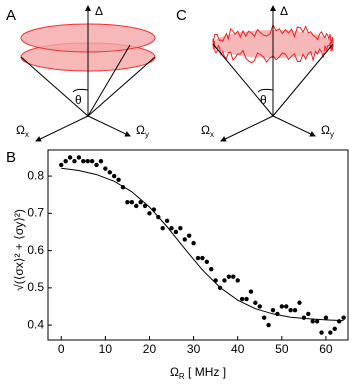  What do you see at coordinates (109, 80) in the screenshot?
I see `cone-line` at bounding box center [109, 80].